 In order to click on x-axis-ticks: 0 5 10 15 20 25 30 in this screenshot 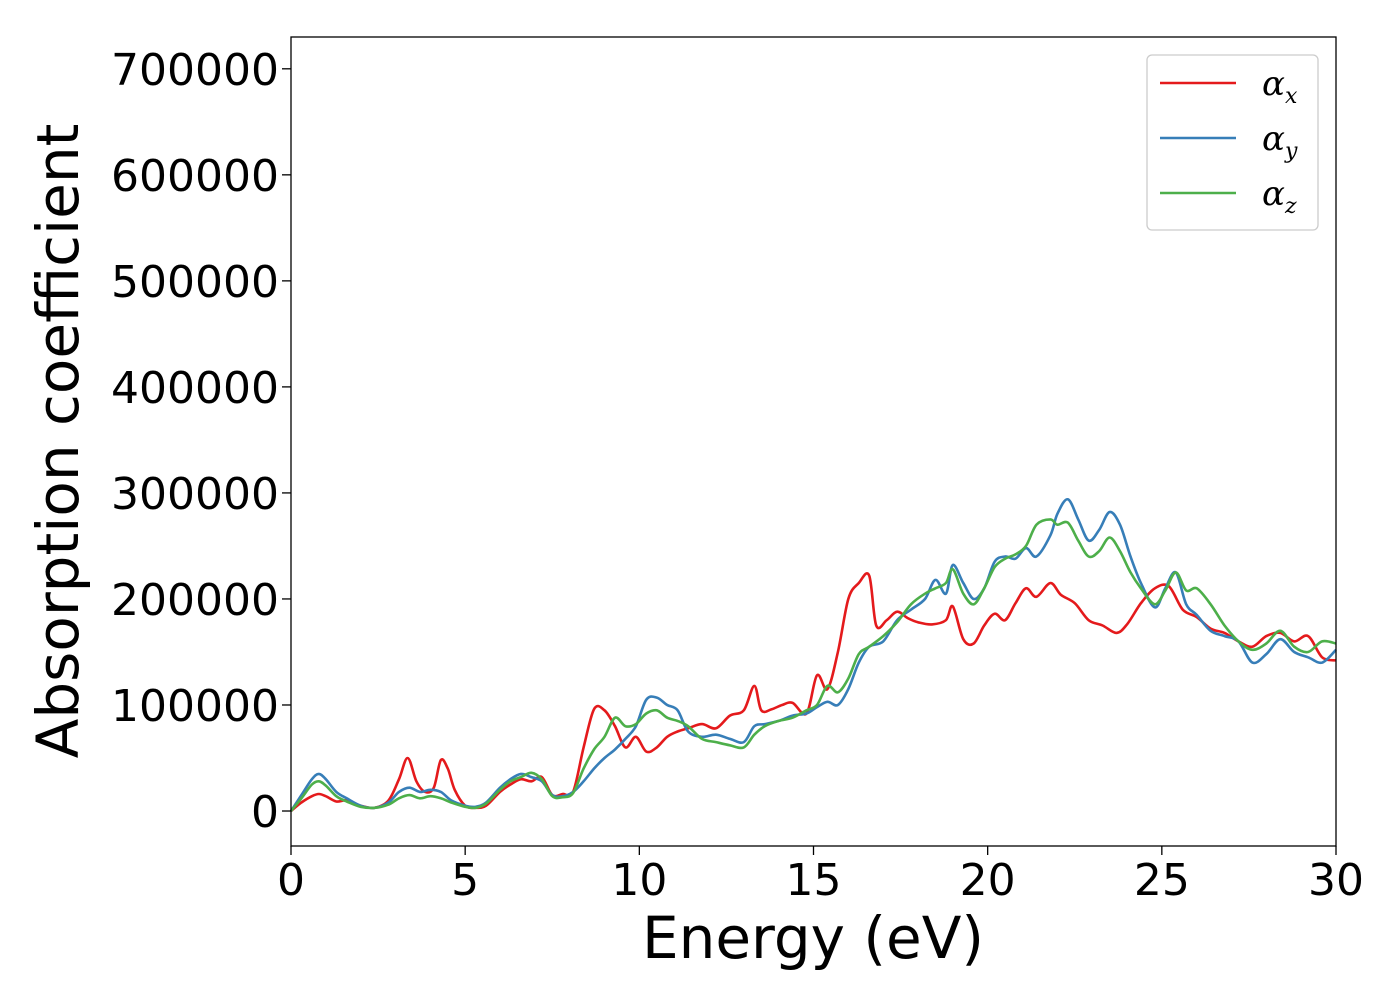, I will do `click(820, 876)`.